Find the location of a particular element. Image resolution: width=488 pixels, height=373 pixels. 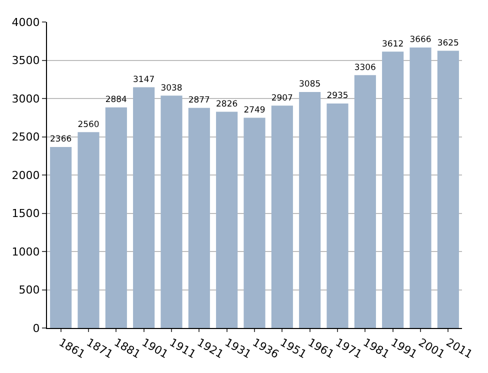

data-label: 3306 is located at coordinates (365, 67).